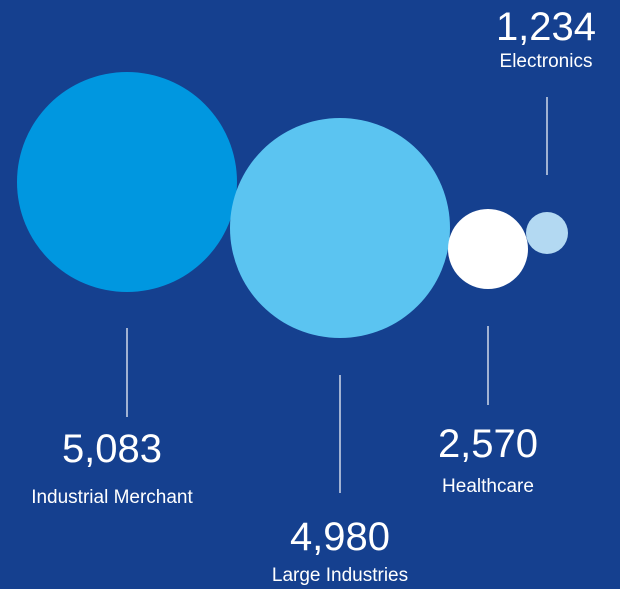 The width and height of the screenshot is (620, 589). Describe the element at coordinates (340, 575) in the screenshot. I see `category-label-large-industries: Large Industries` at that location.